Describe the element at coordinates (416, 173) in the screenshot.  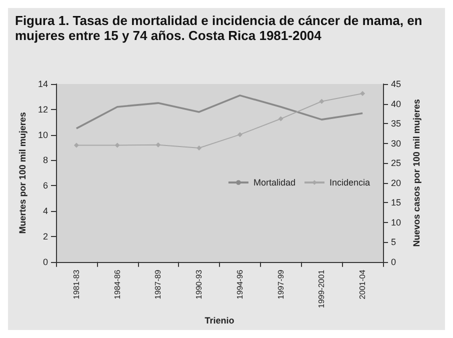
I see `y2-axis-title: Nuevos casos por 100 mil mujeres` at that location.